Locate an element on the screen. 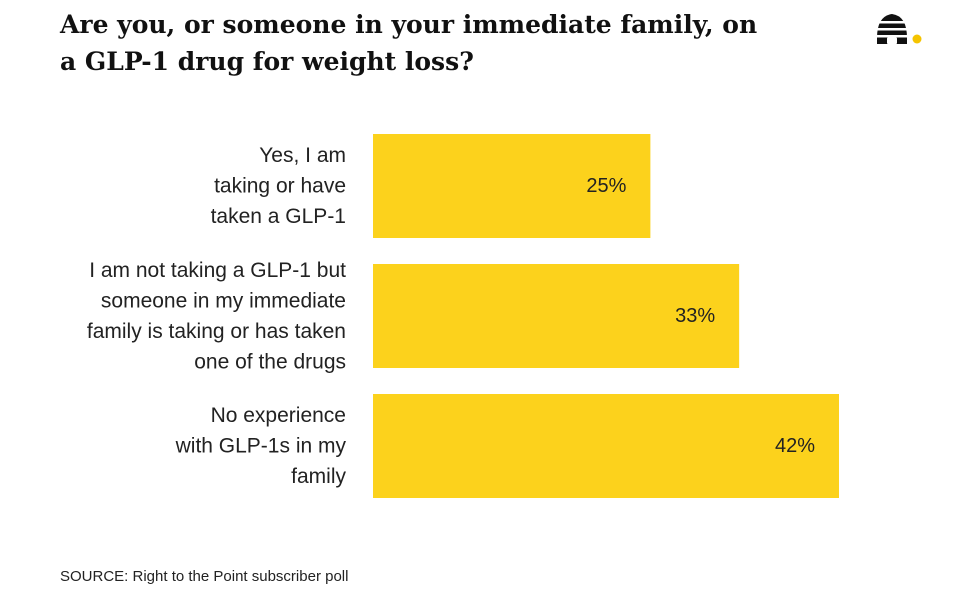 The height and width of the screenshot is (600, 980). category-label: No experience with GLP-1s in my family is located at coordinates (261, 446).